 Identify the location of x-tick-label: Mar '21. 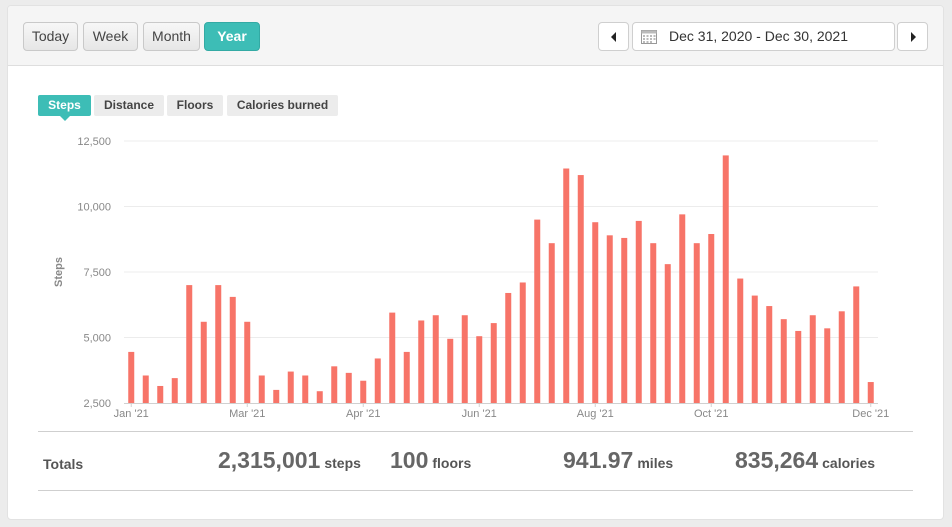
(247, 414).